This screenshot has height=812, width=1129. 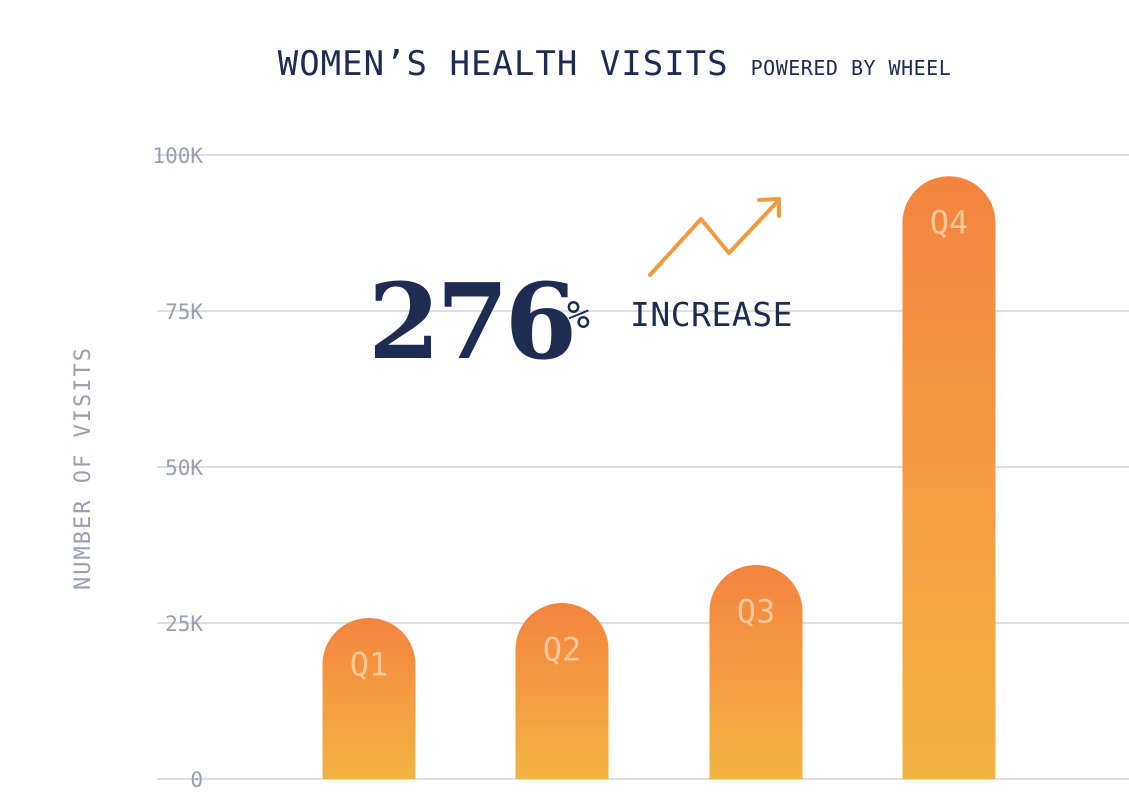 I want to click on bar-q2, so click(x=562, y=691).